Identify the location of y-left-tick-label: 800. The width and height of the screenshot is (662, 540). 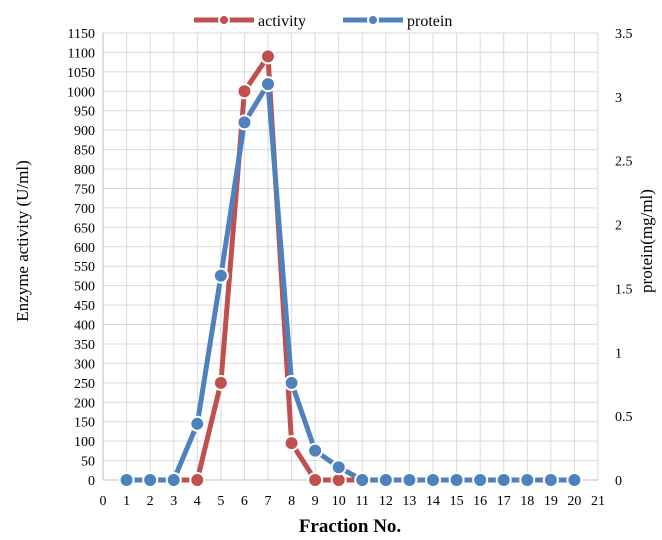
(84, 170).